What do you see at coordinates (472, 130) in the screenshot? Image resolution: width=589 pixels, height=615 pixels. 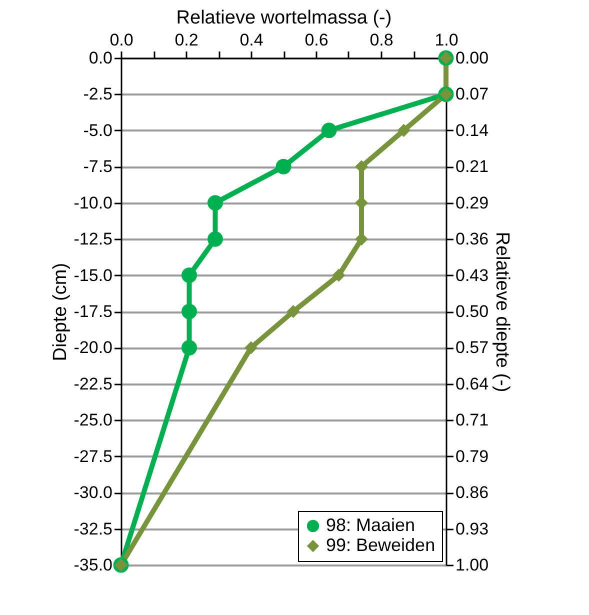 I see `y2-tick-label: 0.14` at bounding box center [472, 130].